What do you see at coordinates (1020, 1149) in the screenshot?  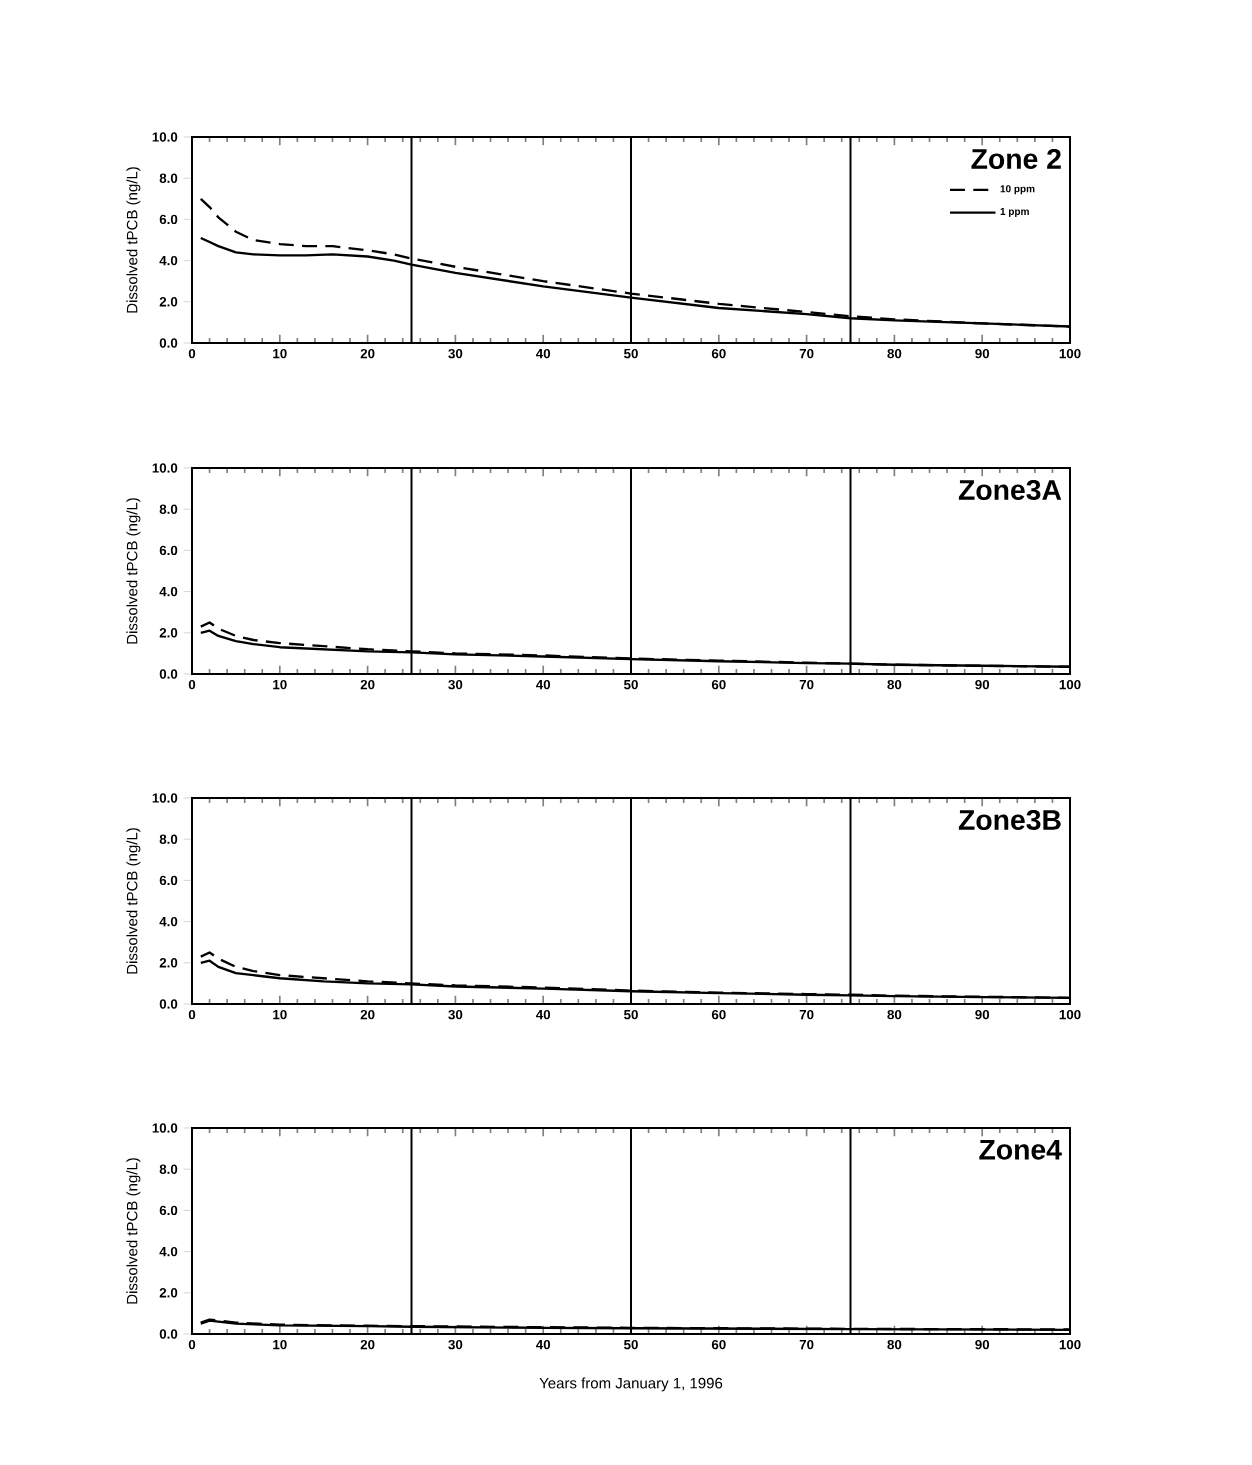 I see `chart-title: Zone4` at bounding box center [1020, 1149].